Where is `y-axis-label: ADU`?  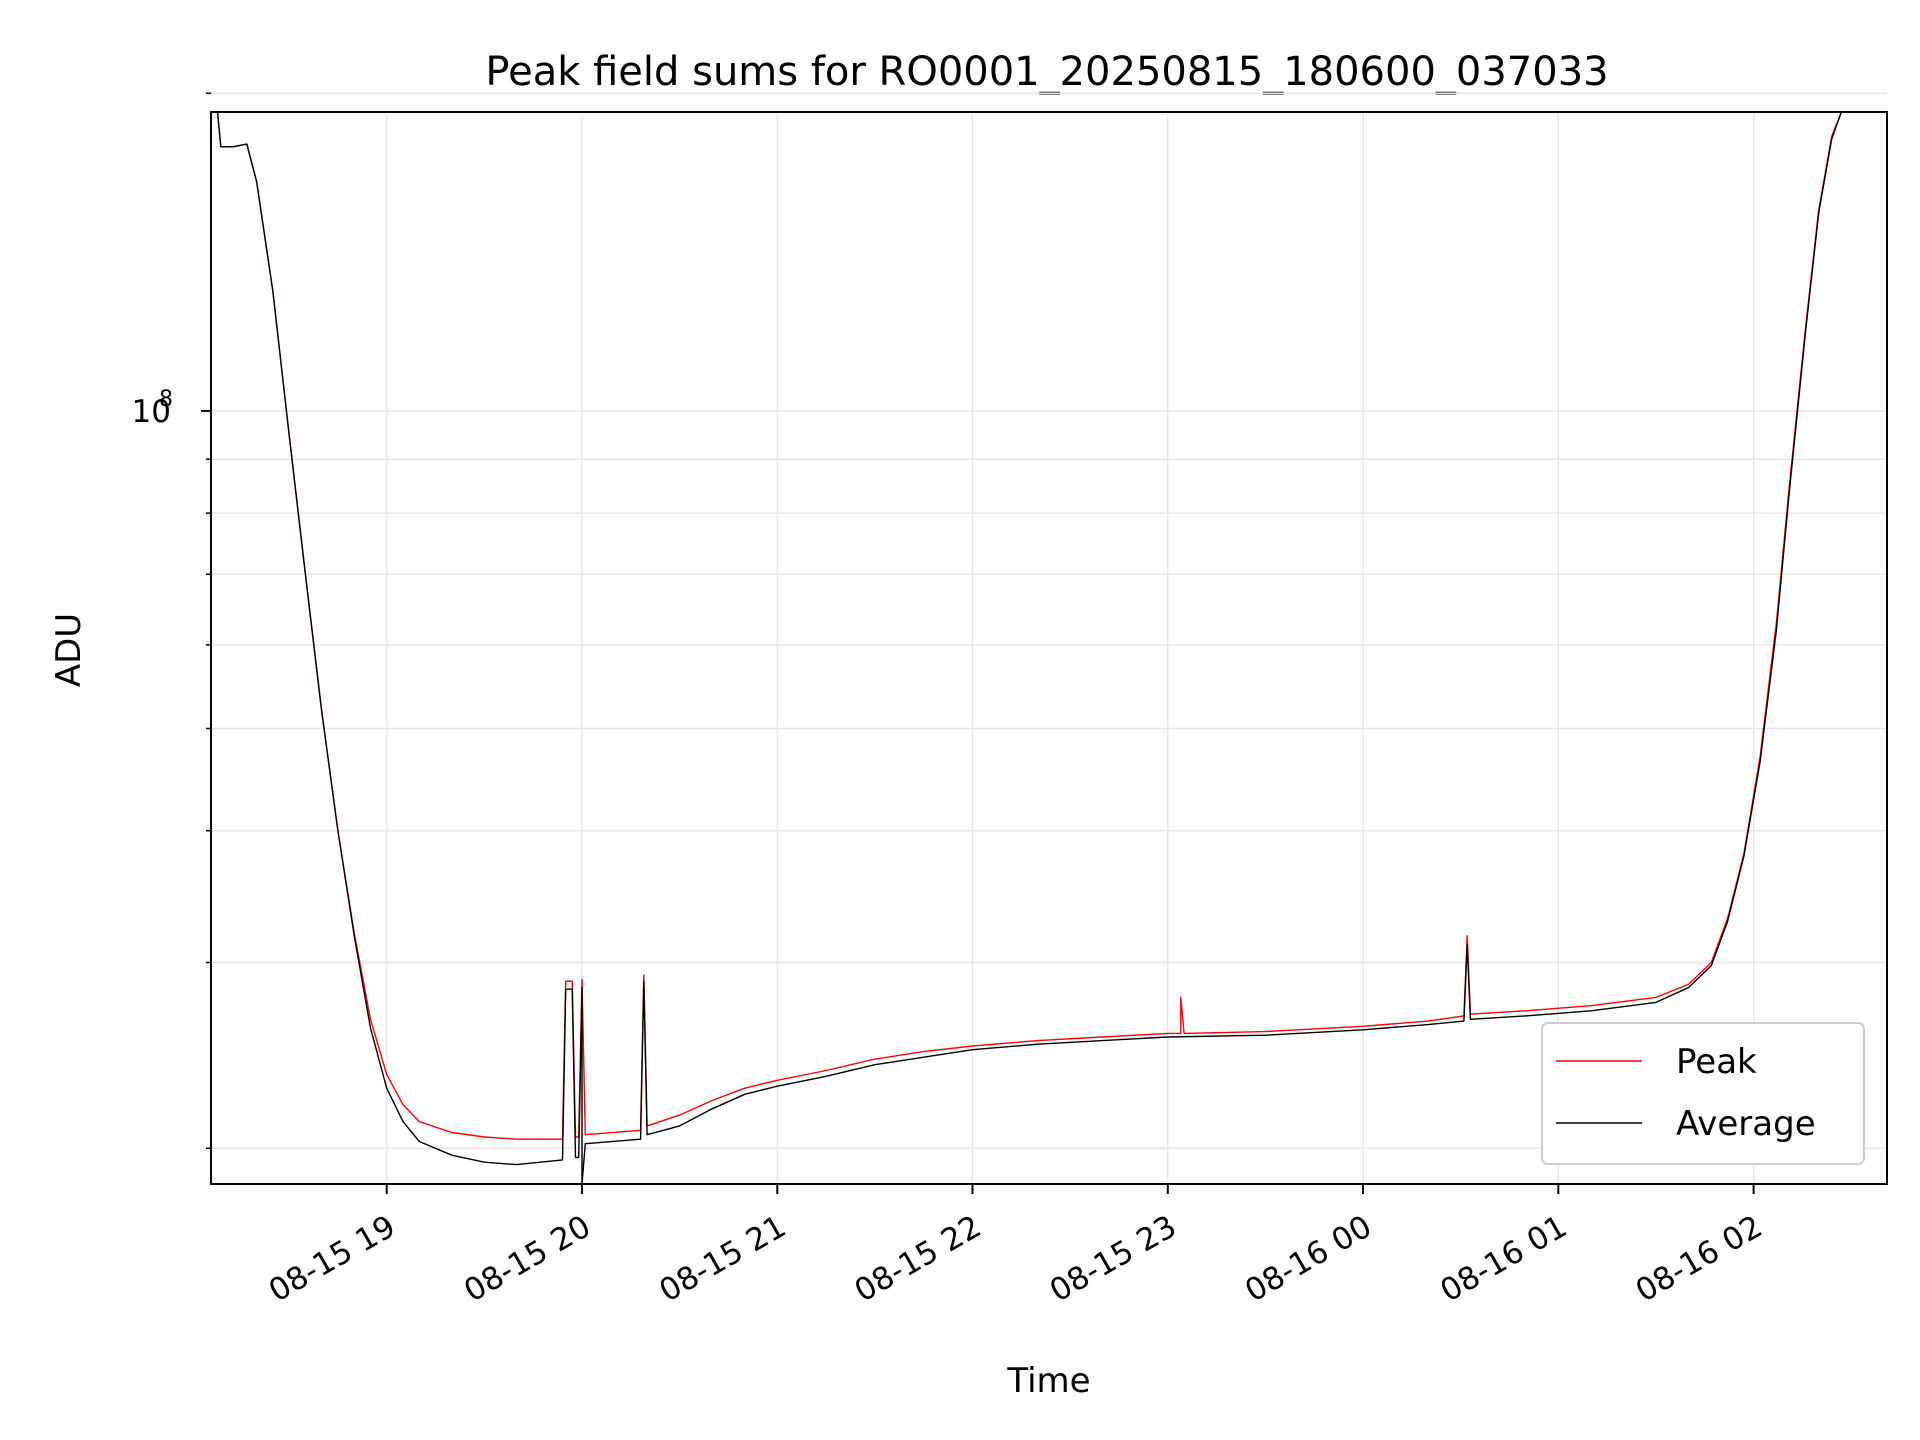
y-axis-label: ADU is located at coordinates (69, 650).